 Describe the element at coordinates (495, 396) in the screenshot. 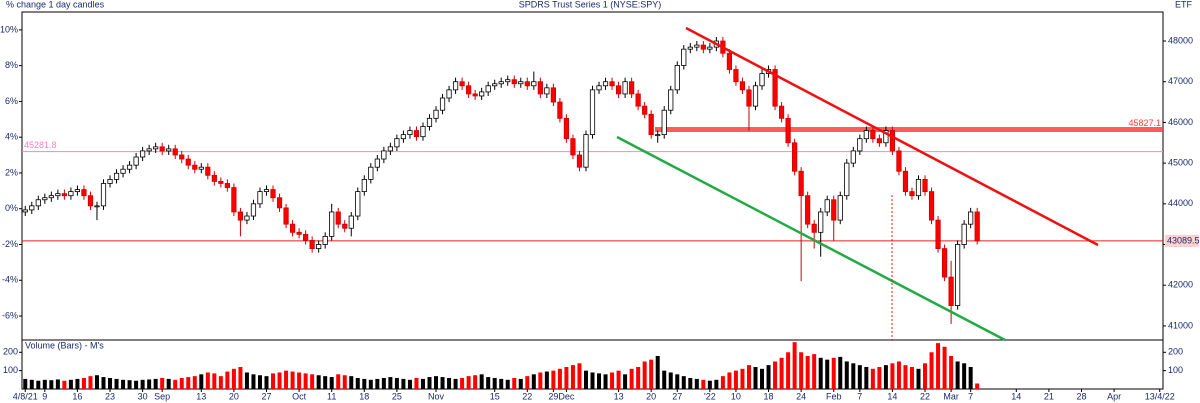

I see `x-tick-label: 15` at that location.